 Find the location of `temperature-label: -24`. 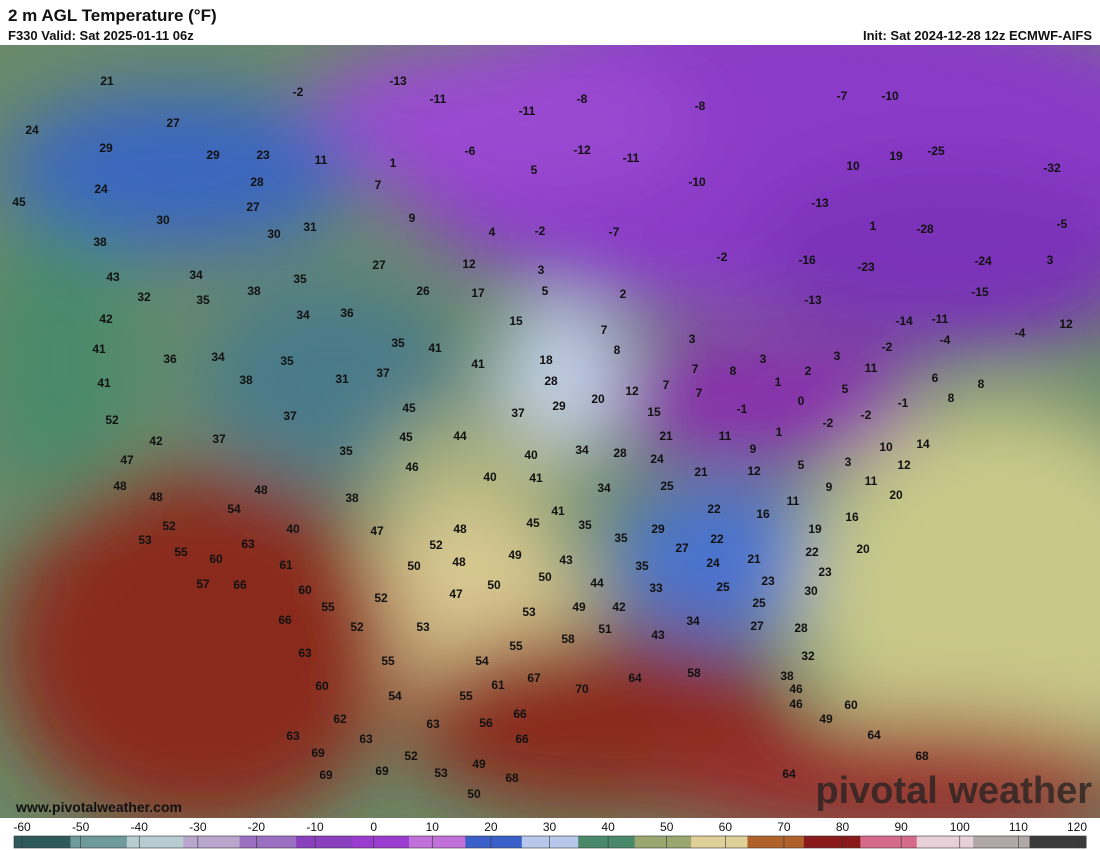

temperature-label: -24 is located at coordinates (983, 261).